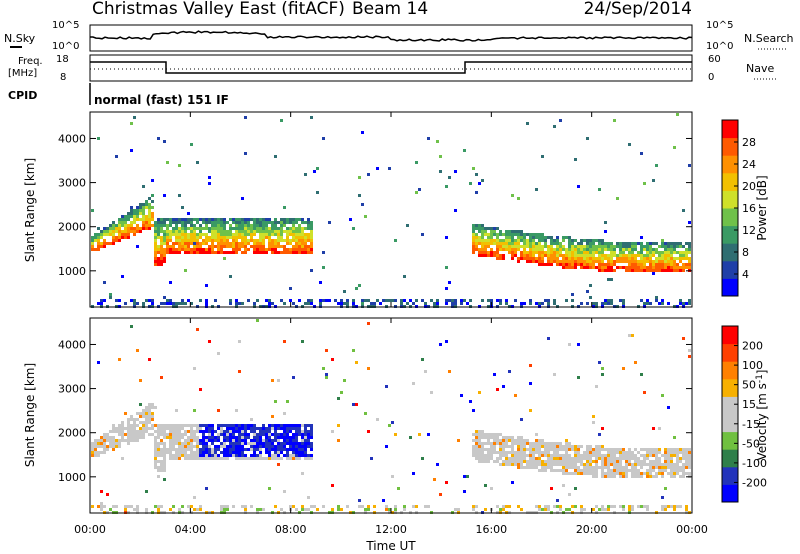 This screenshot has width=800, height=554. What do you see at coordinates (63, 77) in the screenshot?
I see `freq-tick-low: 8` at bounding box center [63, 77].